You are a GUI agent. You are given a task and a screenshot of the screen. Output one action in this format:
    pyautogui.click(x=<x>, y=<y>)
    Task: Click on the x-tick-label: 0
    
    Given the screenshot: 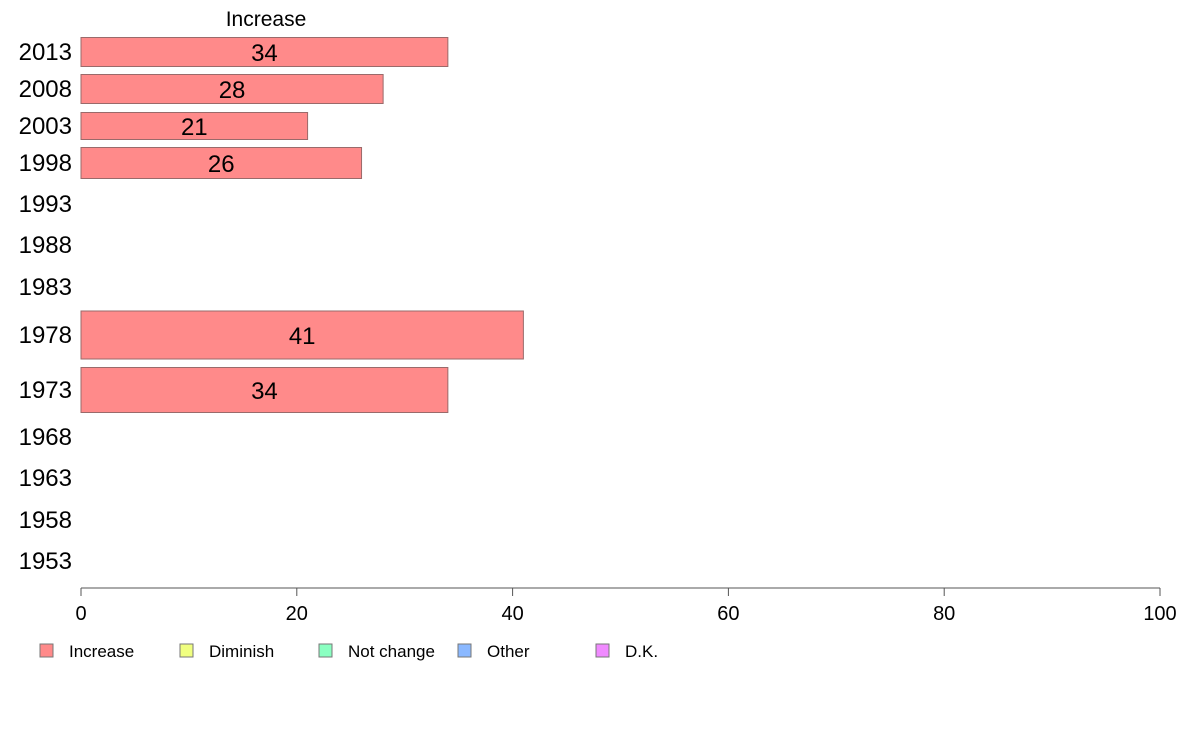 What is the action you would take?
    pyautogui.click(x=80, y=614)
    